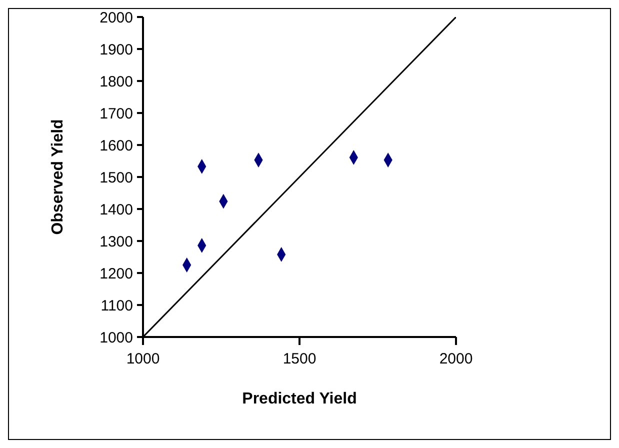  Describe the element at coordinates (116, 17) in the screenshot. I see `y-tick-label: 2000` at that location.